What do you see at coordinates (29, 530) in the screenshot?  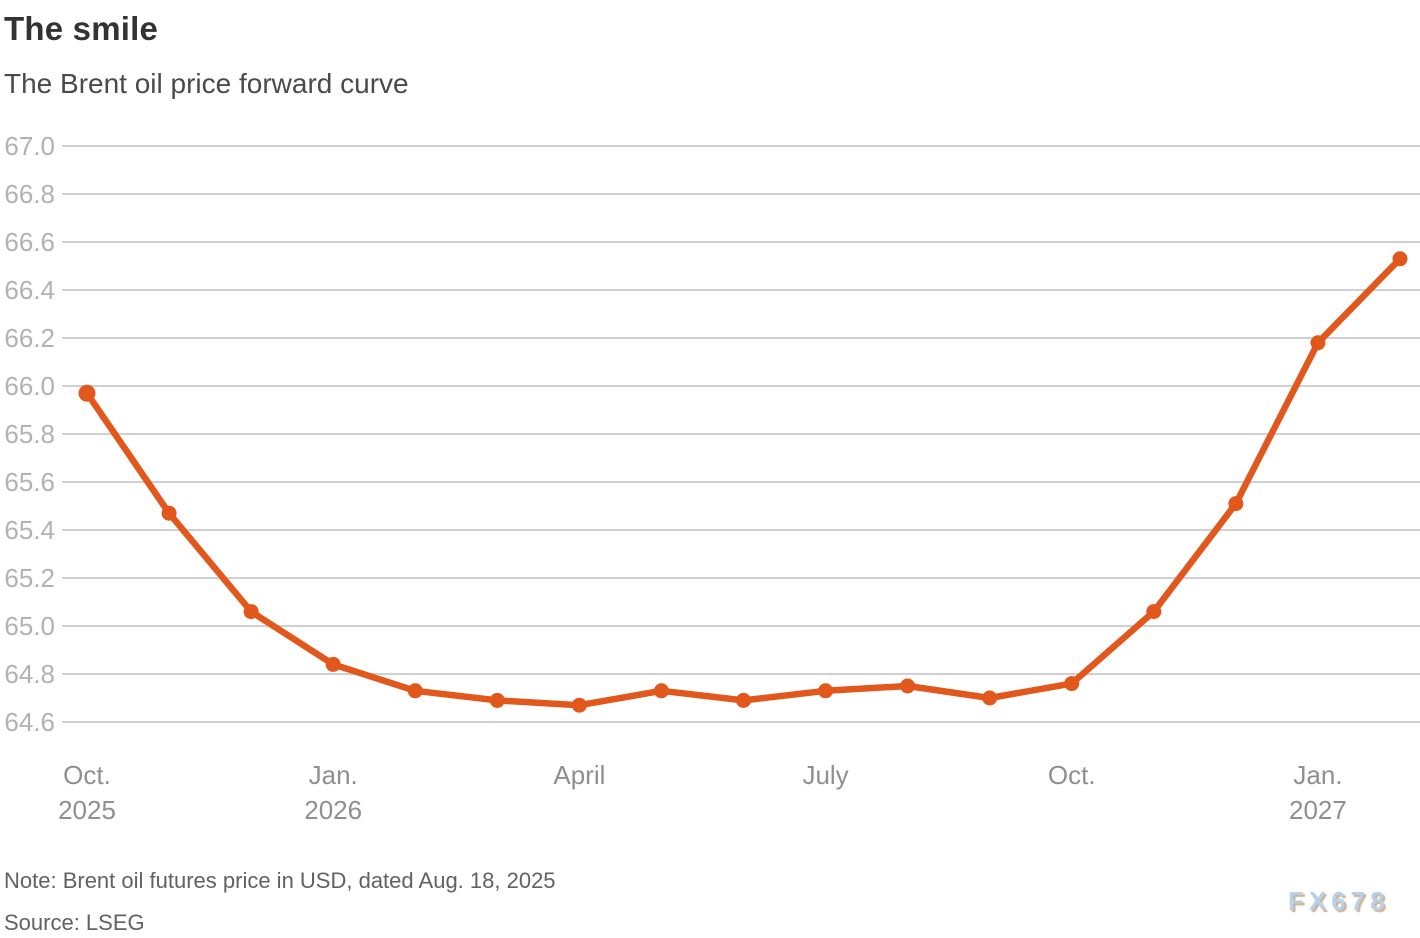 I see `y-tick-label: 65.4` at bounding box center [29, 530].